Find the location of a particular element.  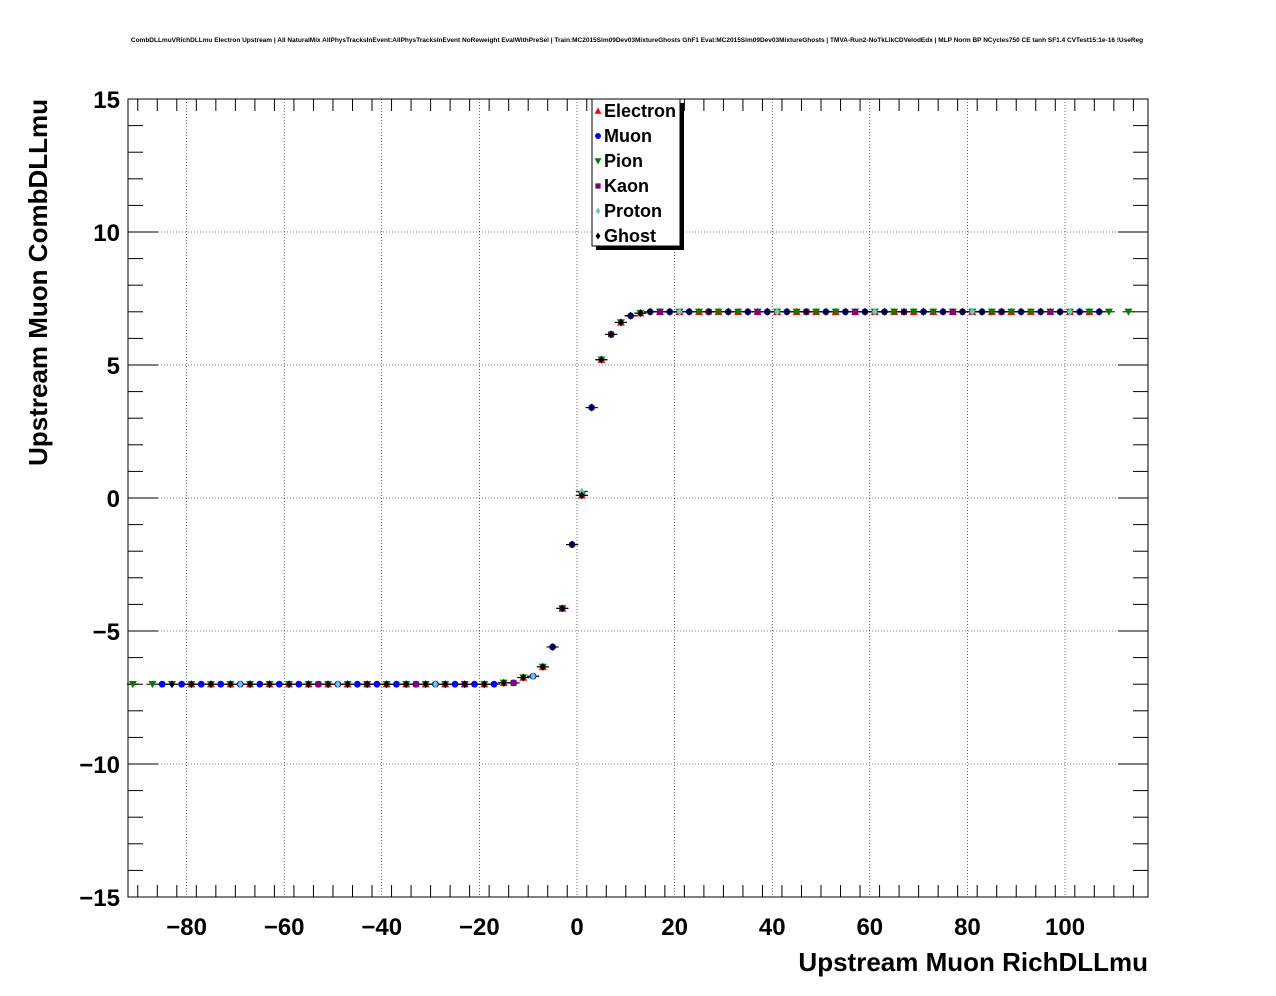

x-tick-label: −80 is located at coordinates (186, 927).